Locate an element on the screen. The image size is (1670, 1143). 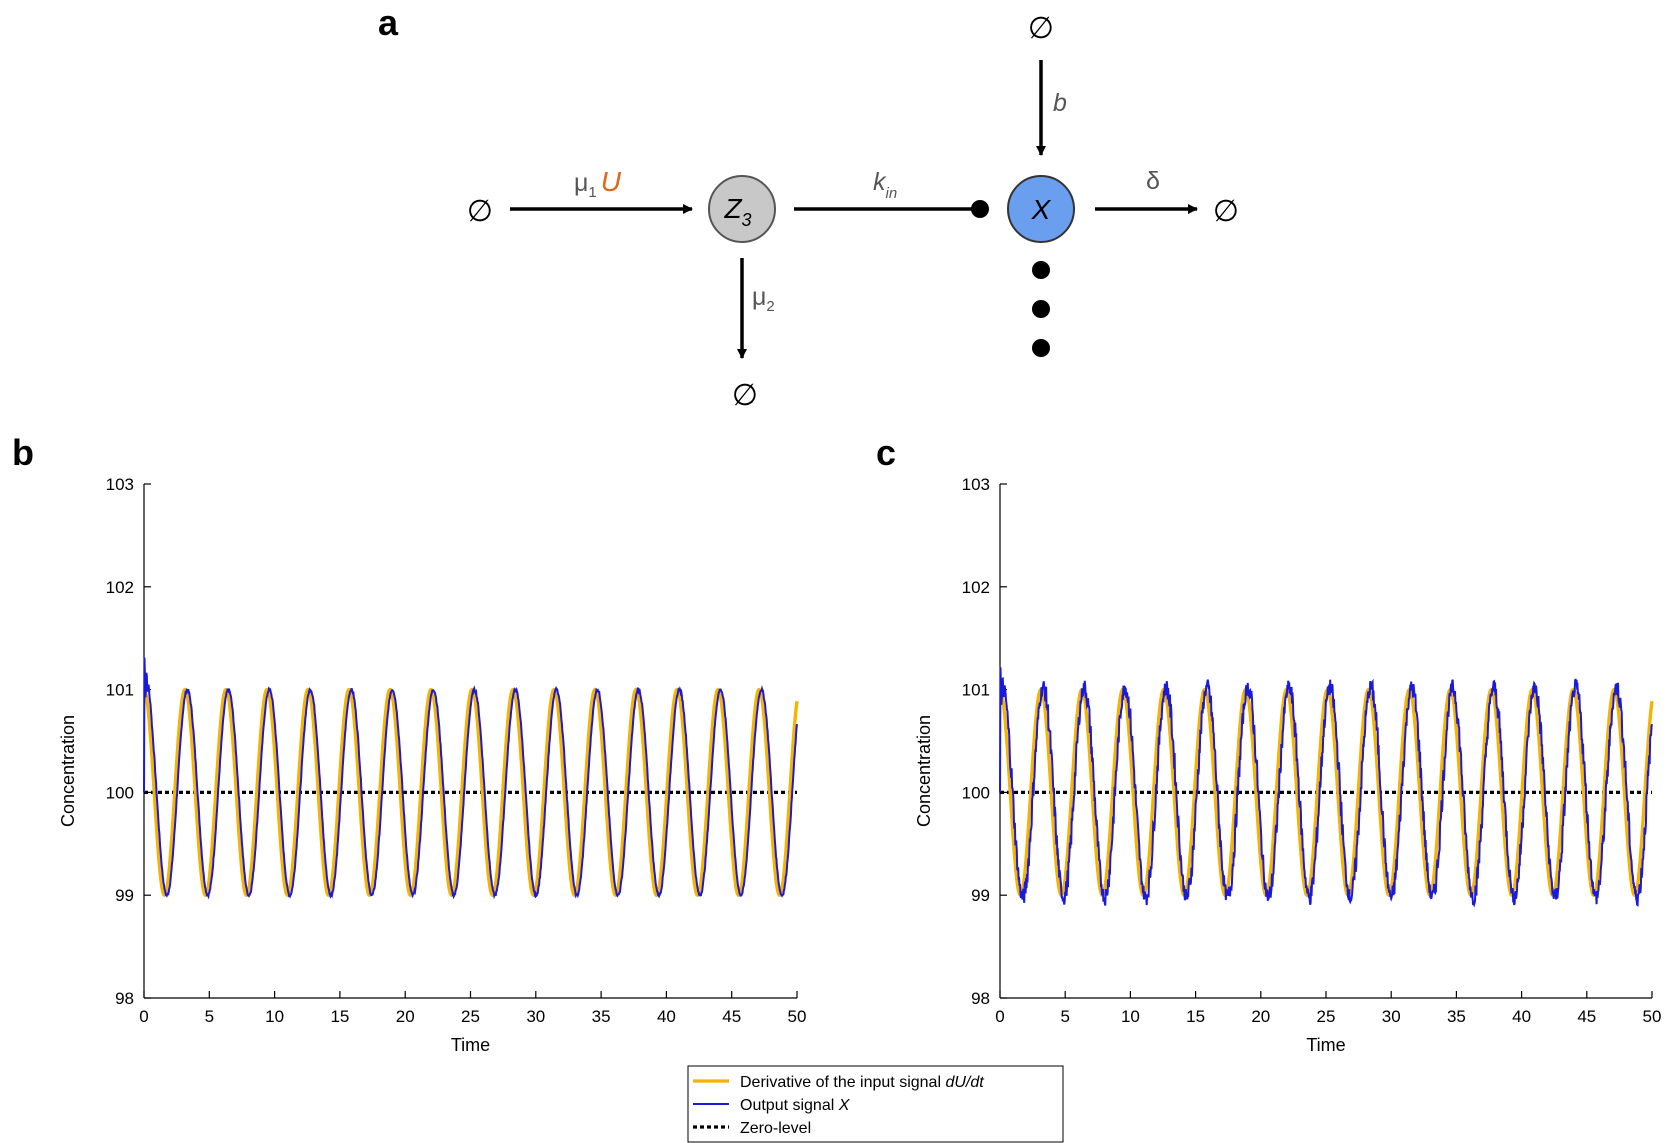
null-symbol-sink-x: ∅ is located at coordinates (1226, 211).